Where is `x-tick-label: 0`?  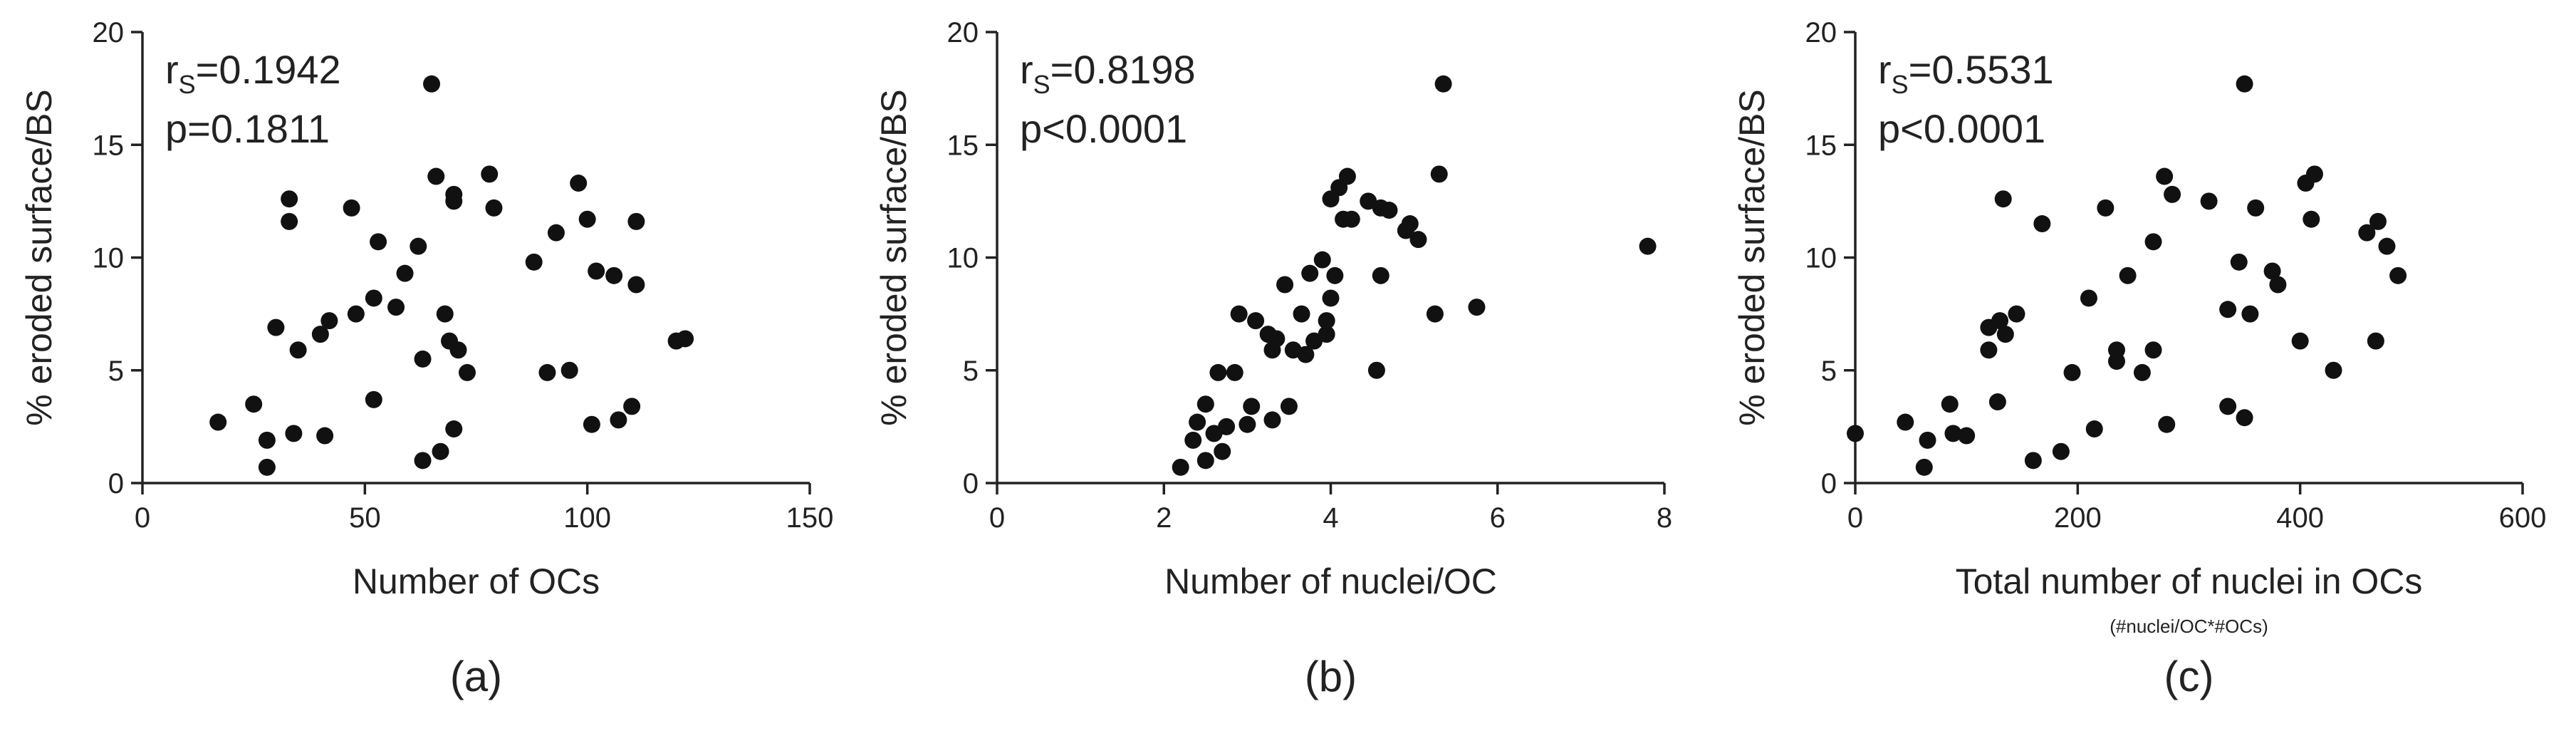
x-tick-label: 0 is located at coordinates (142, 518).